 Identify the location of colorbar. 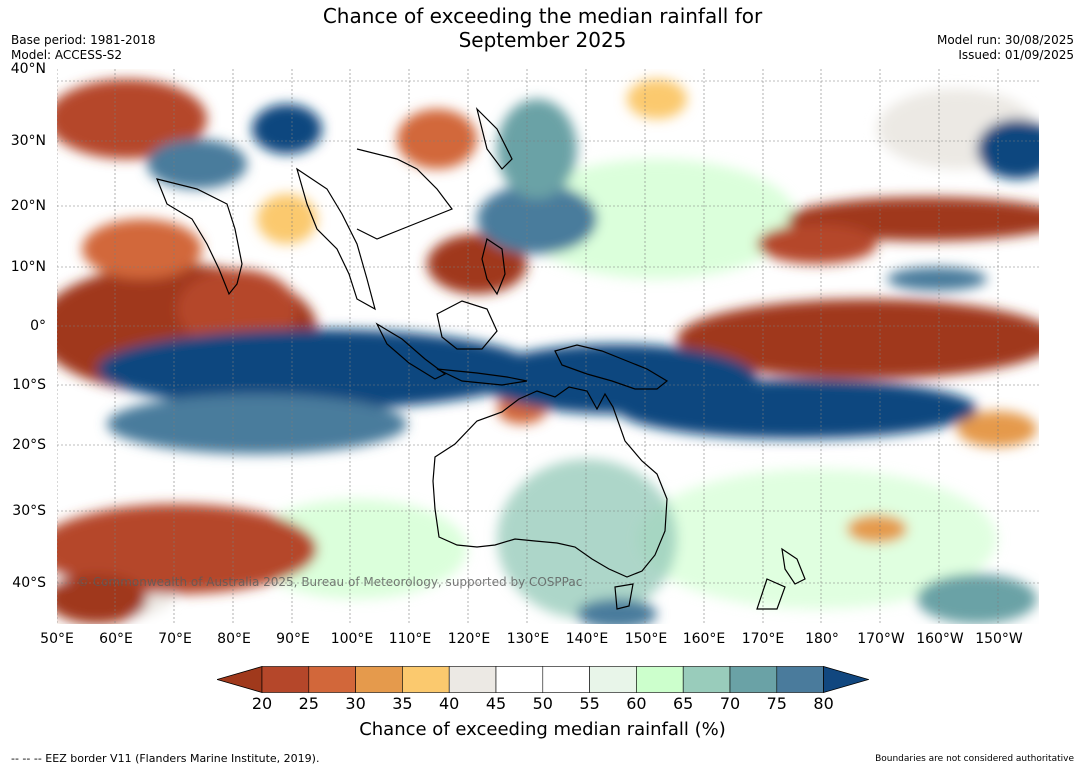
(543, 680).